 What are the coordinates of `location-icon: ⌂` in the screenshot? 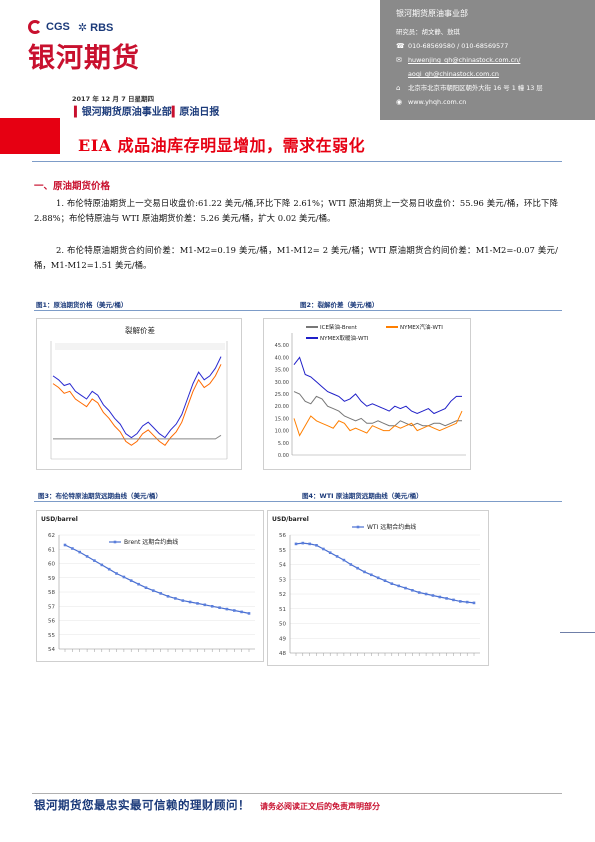 It's located at (398, 88).